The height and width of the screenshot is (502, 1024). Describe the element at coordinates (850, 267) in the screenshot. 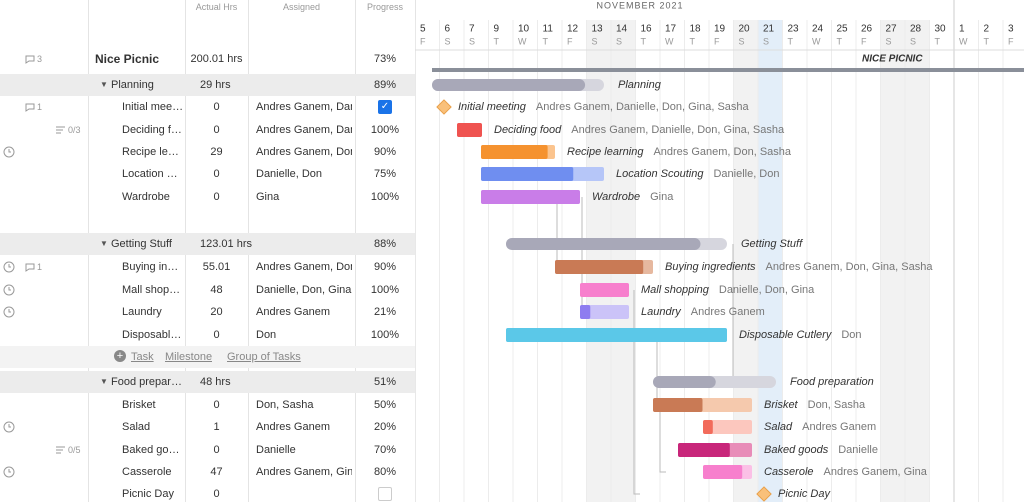

I see `bar-assignees: Andres Ganem, Don, Gina, Sasha` at that location.